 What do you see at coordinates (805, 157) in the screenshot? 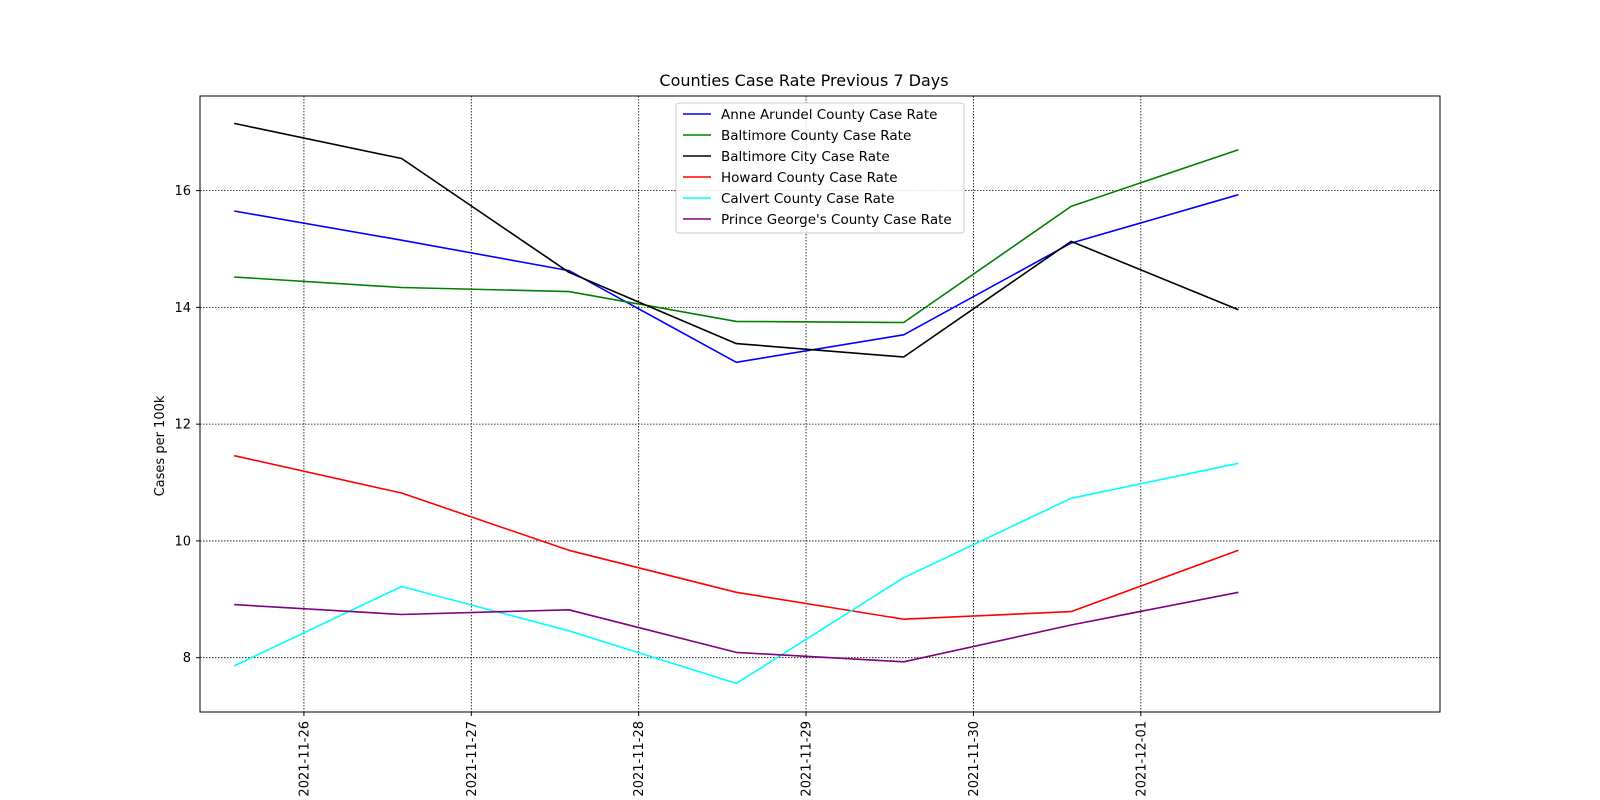
I see `legend-label: Baltimore City Case Rate` at bounding box center [805, 157].